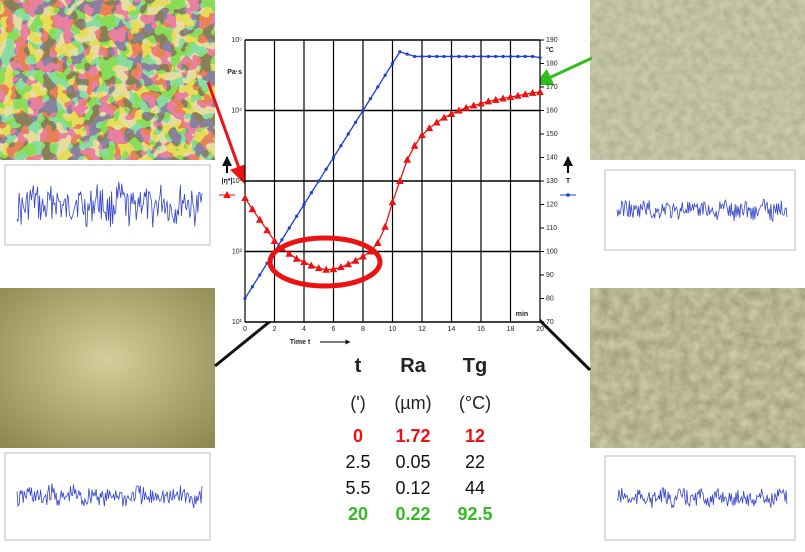  Describe the element at coordinates (234, 72) in the screenshot. I see `y-unit: Pa·s` at that location.